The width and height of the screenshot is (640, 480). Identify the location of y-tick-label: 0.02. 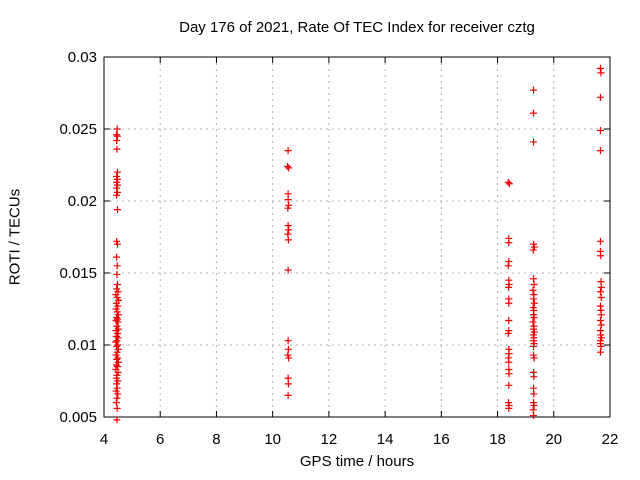
(82, 201).